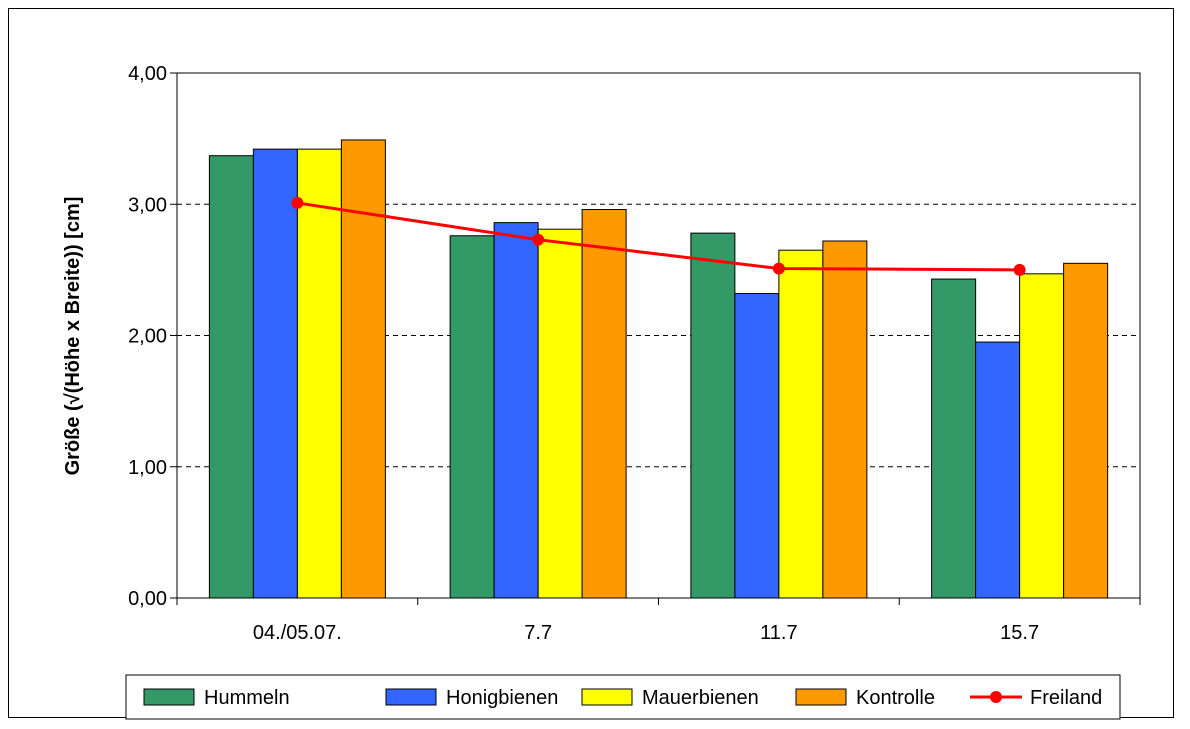 The height and width of the screenshot is (729, 1190). I want to click on legend-swatch-hummeln, so click(169, 697).